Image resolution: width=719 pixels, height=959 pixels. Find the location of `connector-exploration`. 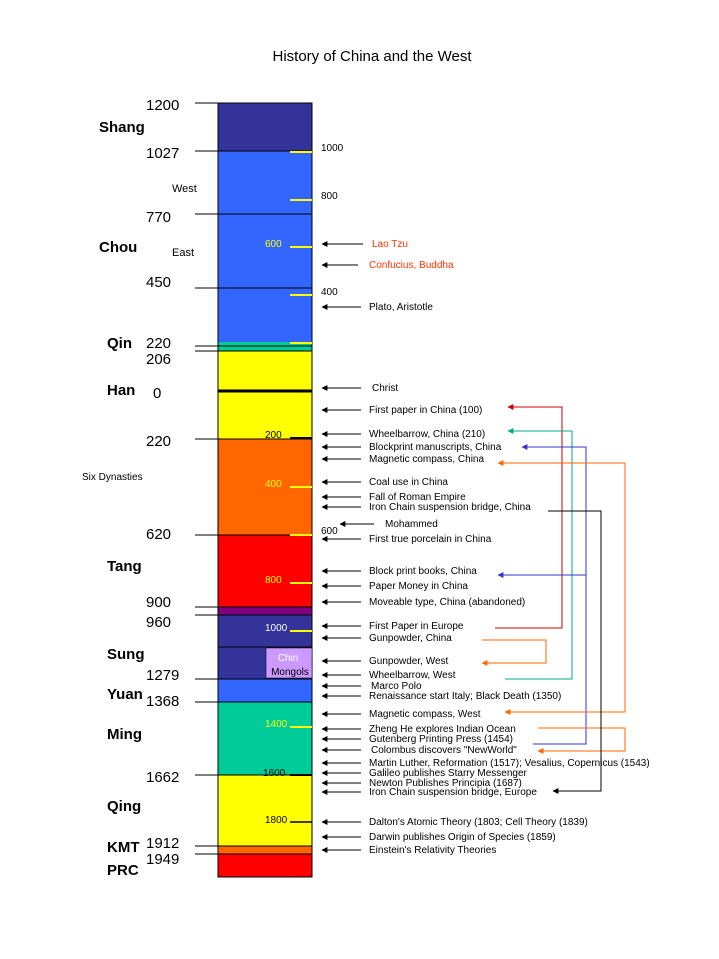

connector-exploration is located at coordinates (581, 740).